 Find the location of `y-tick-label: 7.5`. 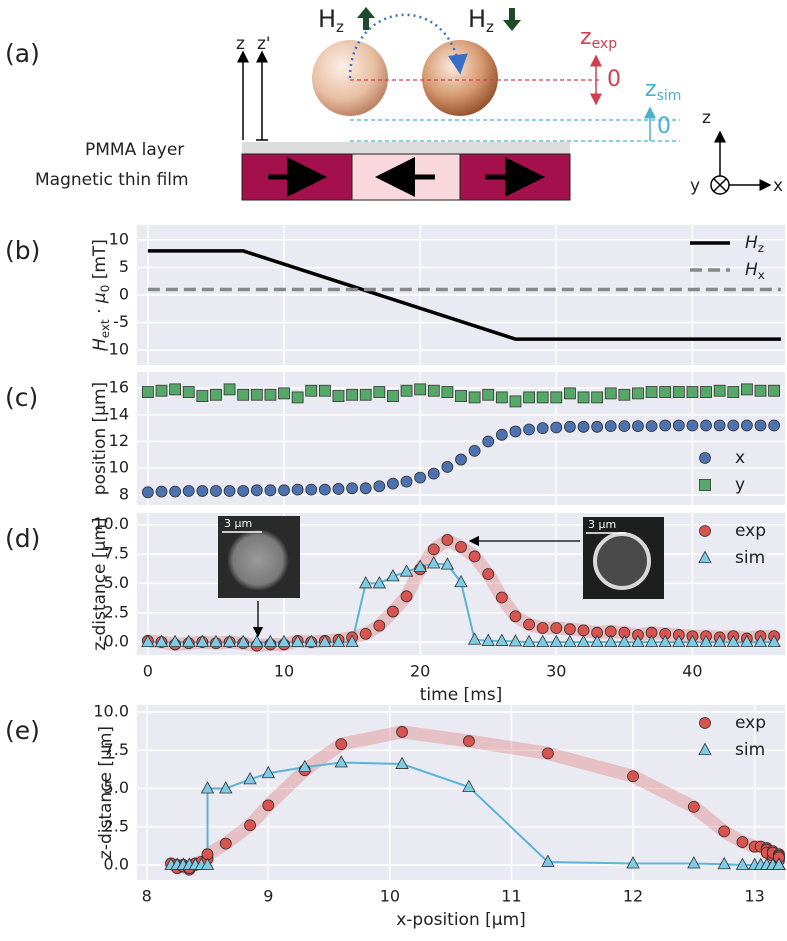

y-tick-label: 7.5 is located at coordinates (116, 553).